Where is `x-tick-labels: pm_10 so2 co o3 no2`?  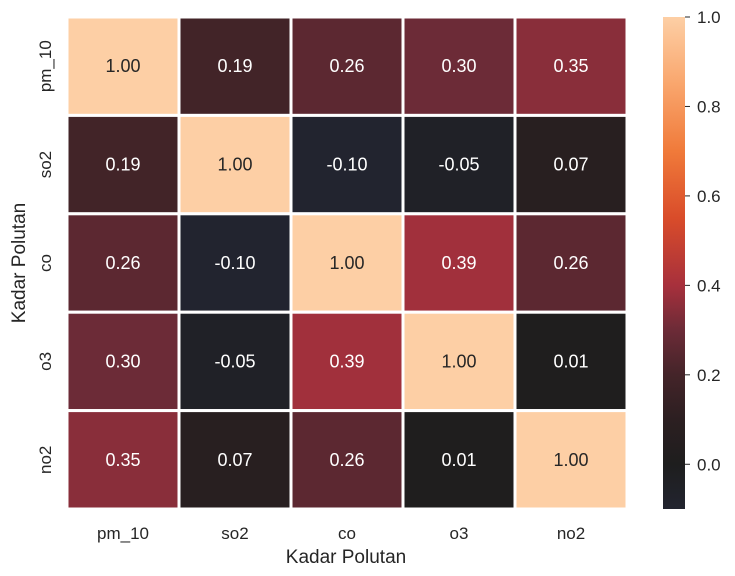
x-tick-labels: pm_10 so2 co o3 no2 is located at coordinates (341, 533).